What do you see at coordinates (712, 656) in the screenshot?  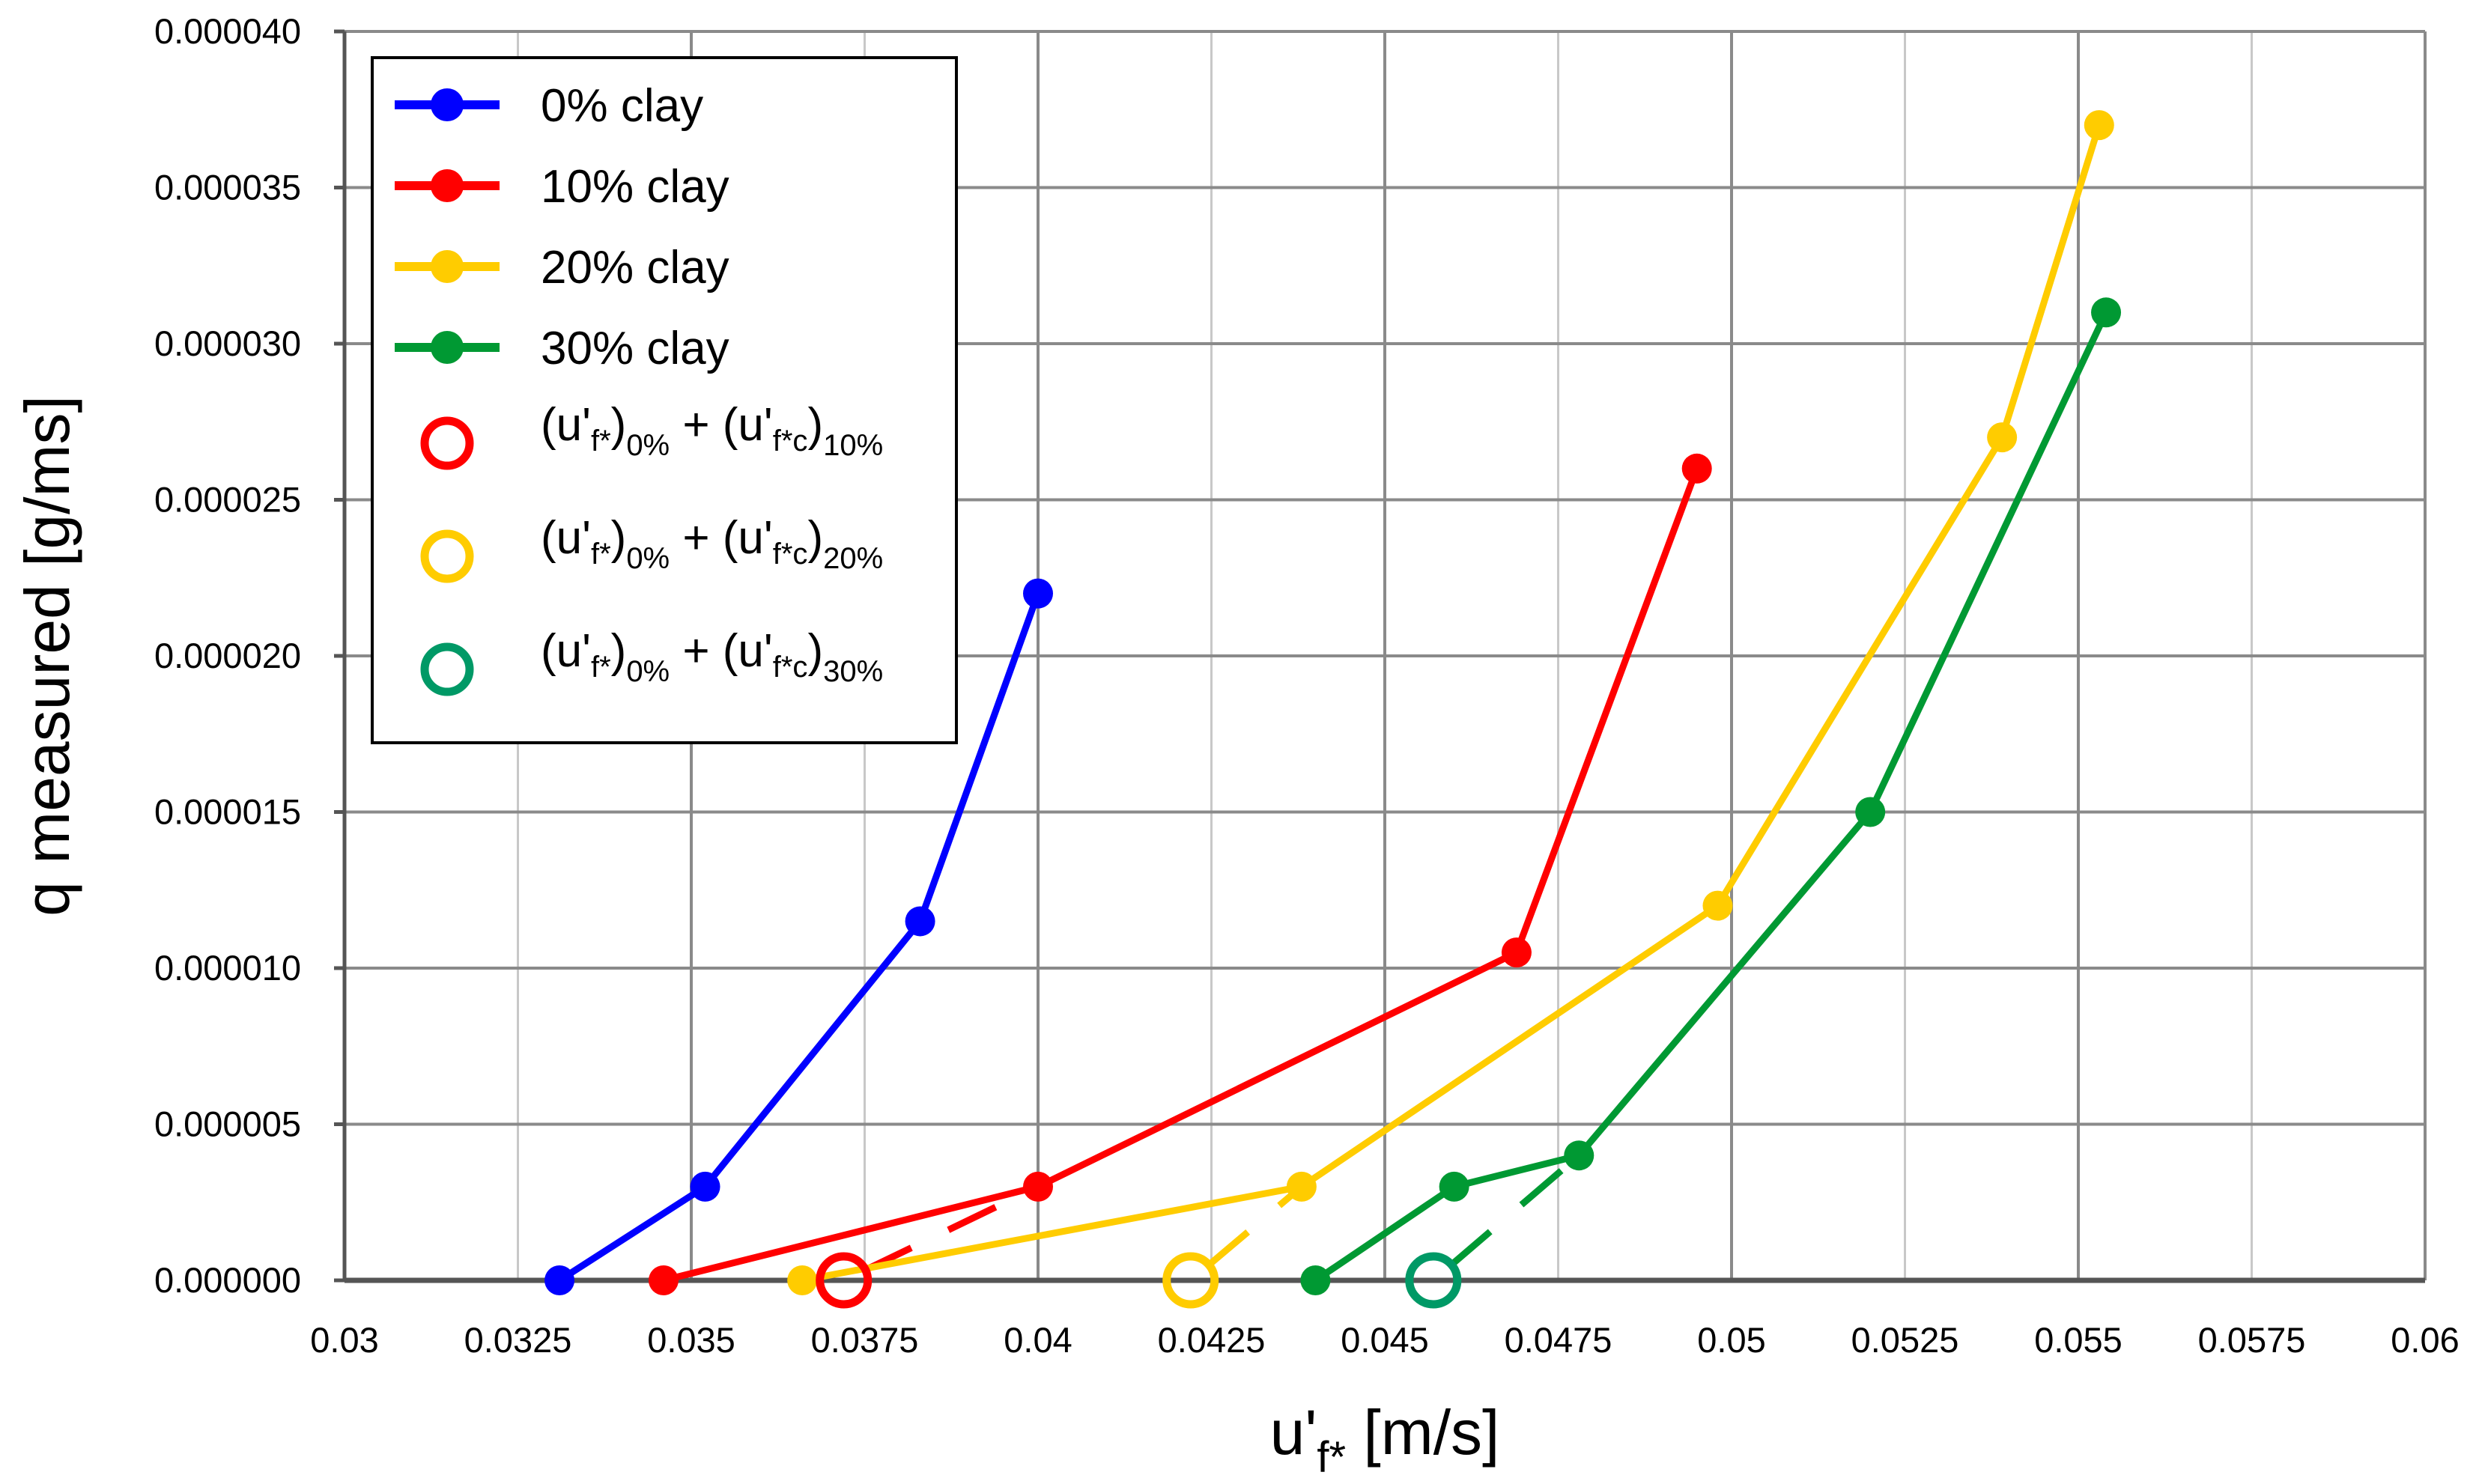 I see `legend-open-label: (u'f*)0% + (u'f*c)30%` at bounding box center [712, 656].